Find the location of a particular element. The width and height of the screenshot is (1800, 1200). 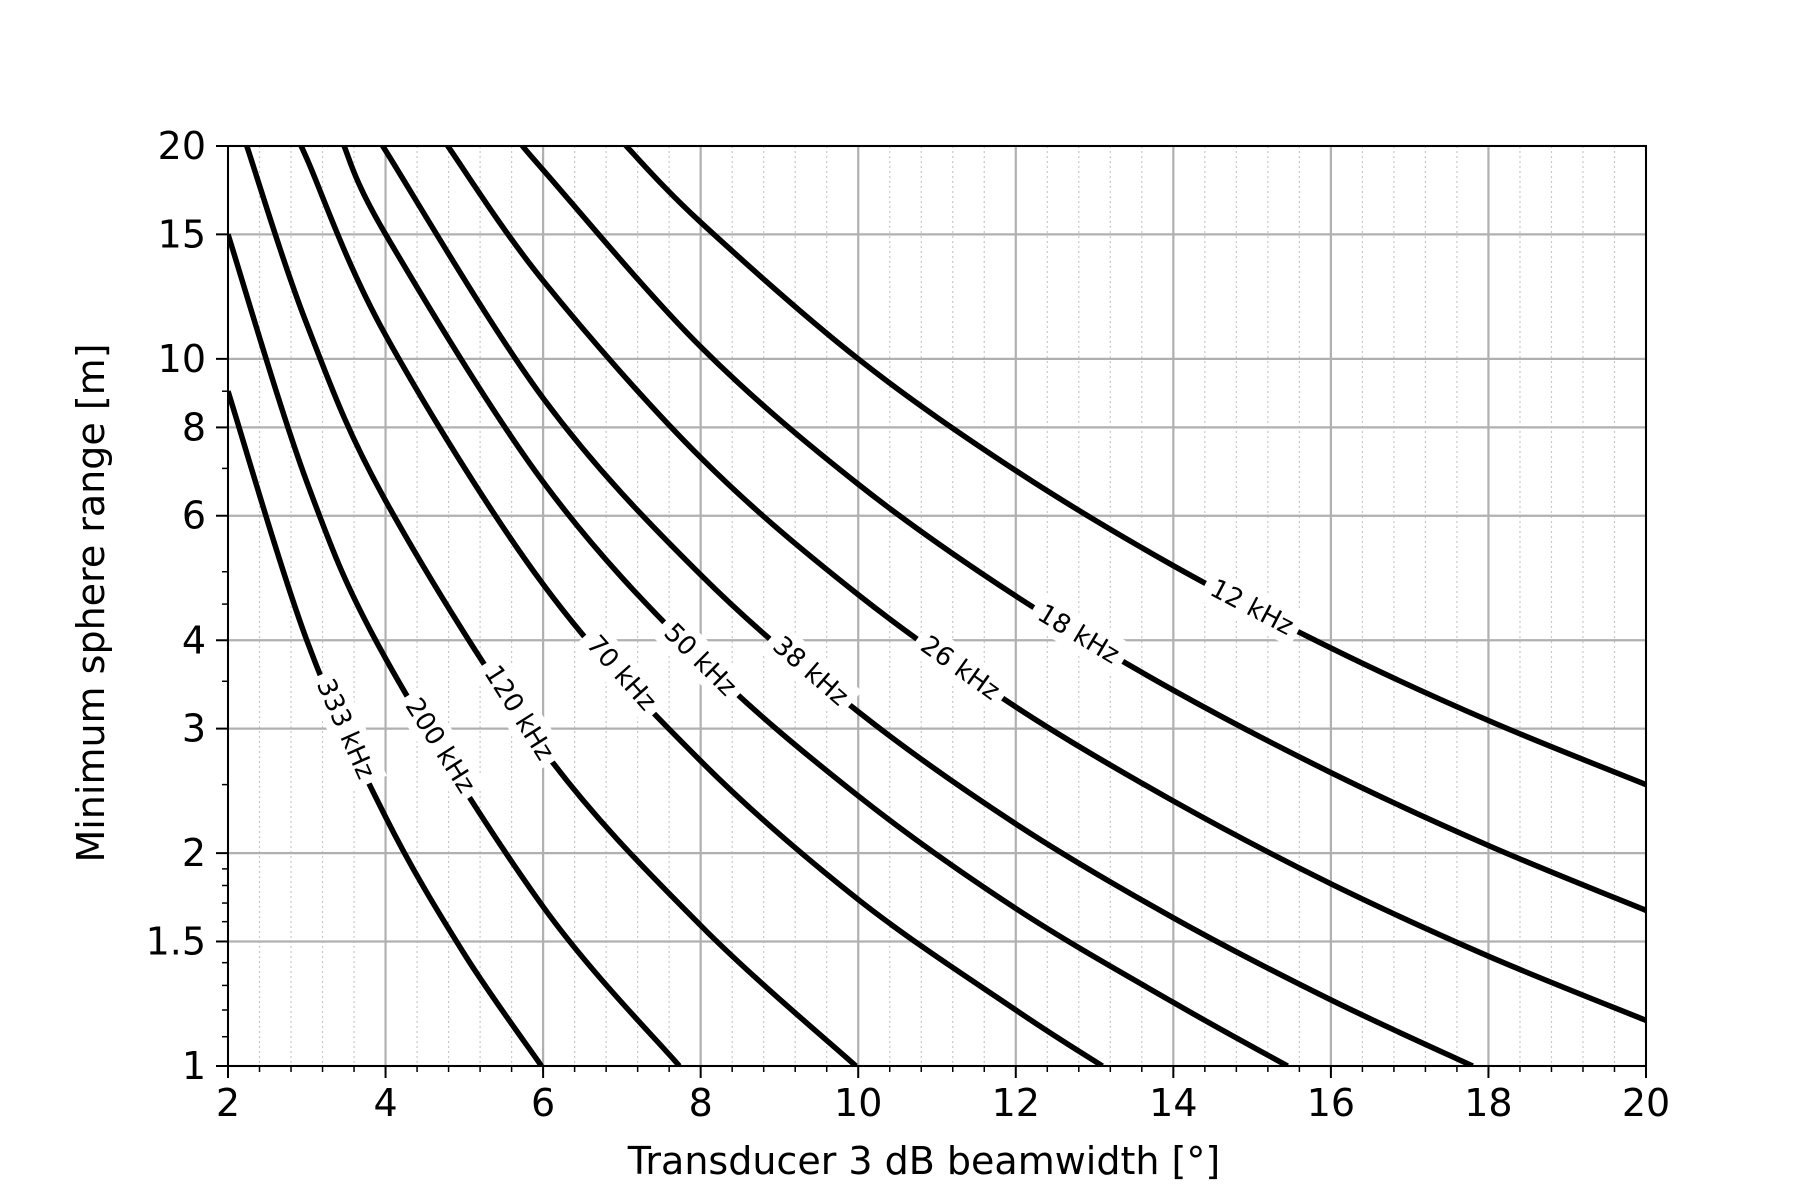

y-tick-labels: 1 1.5 2 3 4 6 8 10 15 20 is located at coordinates (176, 606).